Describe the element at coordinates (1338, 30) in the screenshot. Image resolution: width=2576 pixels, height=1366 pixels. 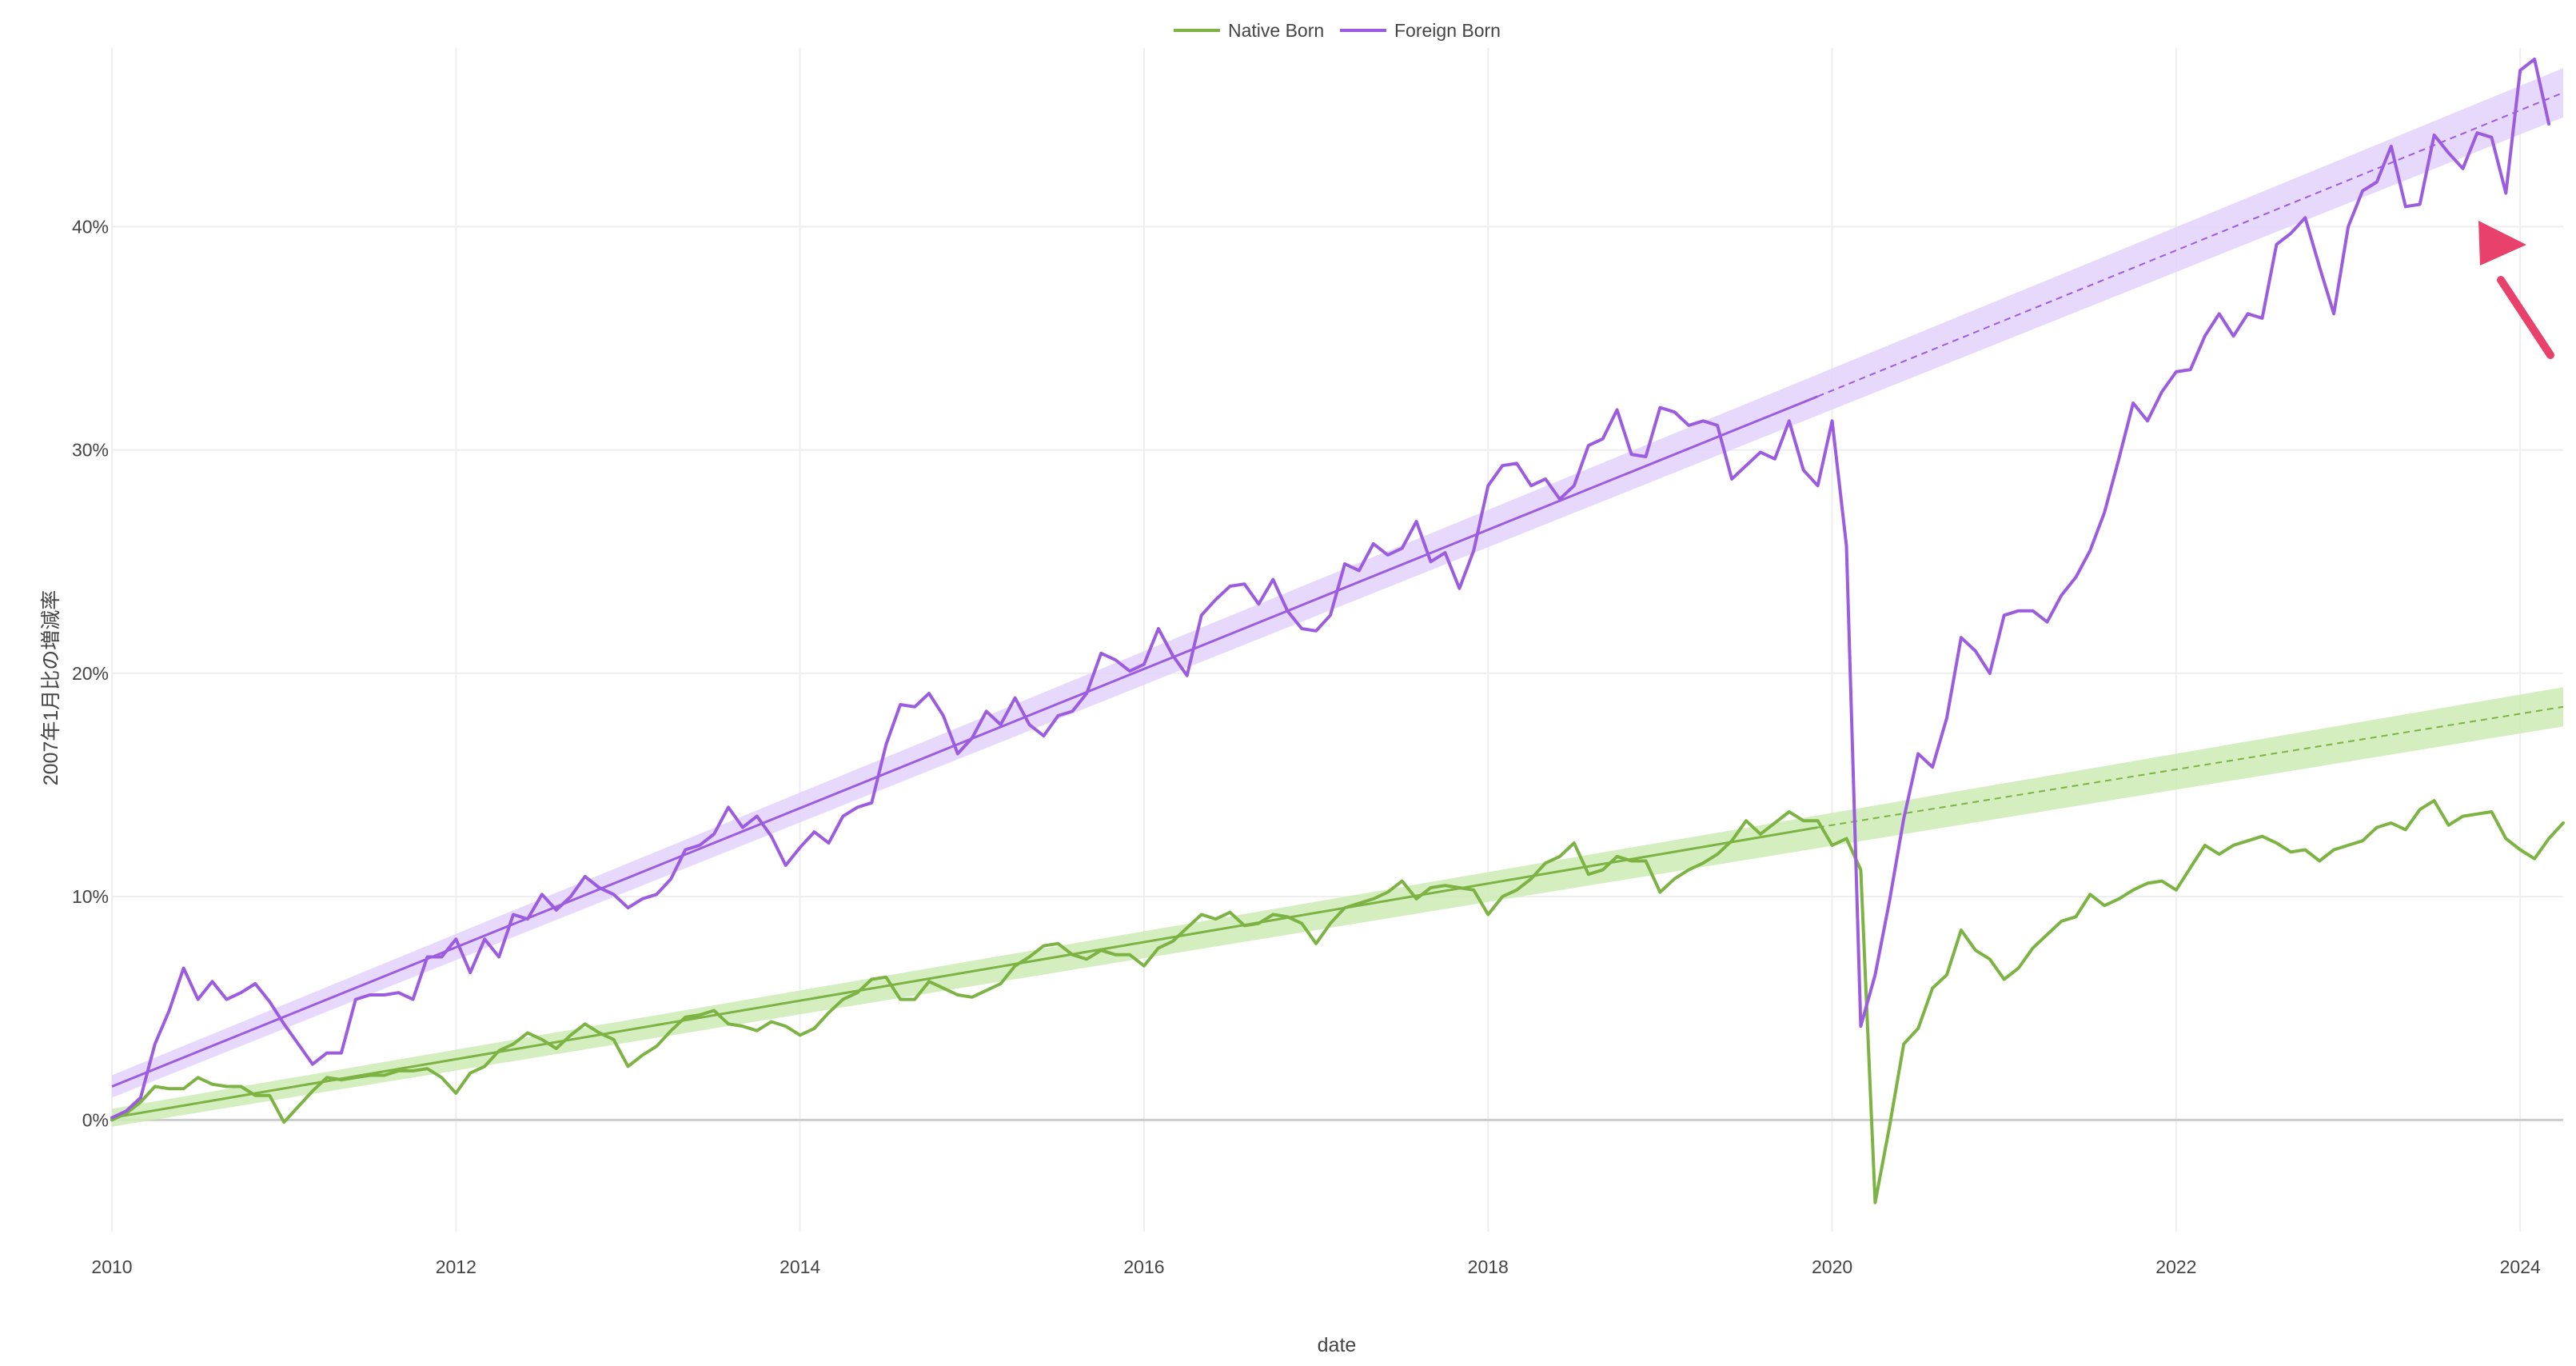
I see `legend: Native Born Foreign Born` at that location.